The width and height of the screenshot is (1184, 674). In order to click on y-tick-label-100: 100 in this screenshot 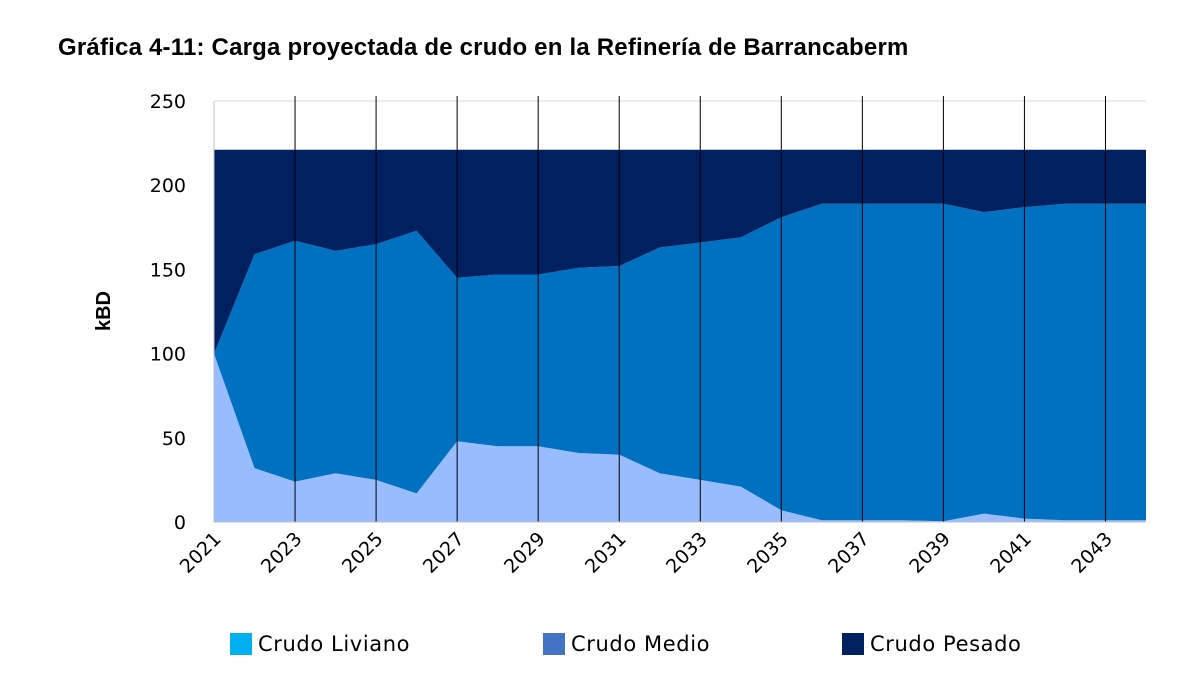, I will do `click(168, 355)`.